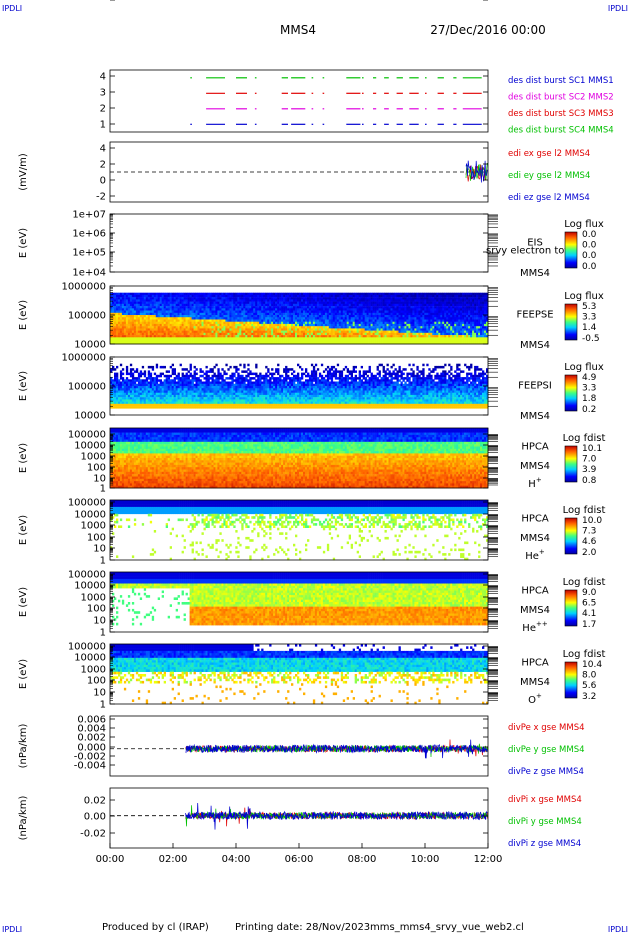  What do you see at coordinates (535, 483) in the screenshot?
I see `species-label: H+` at bounding box center [535, 483].